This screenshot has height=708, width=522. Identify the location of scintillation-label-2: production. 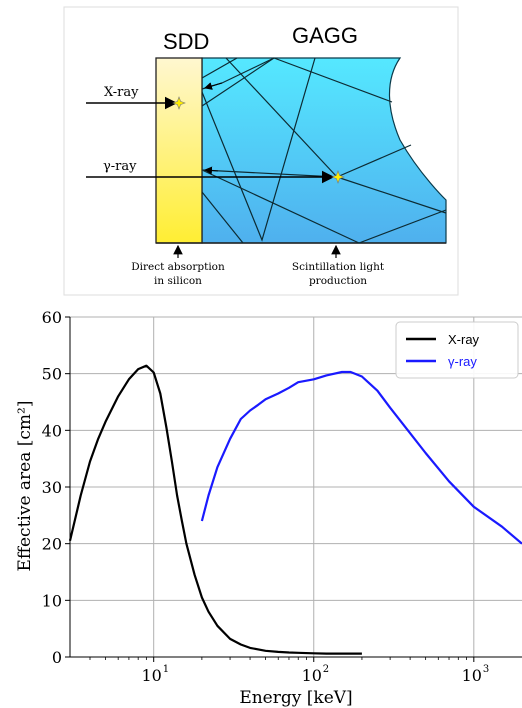
(338, 281).